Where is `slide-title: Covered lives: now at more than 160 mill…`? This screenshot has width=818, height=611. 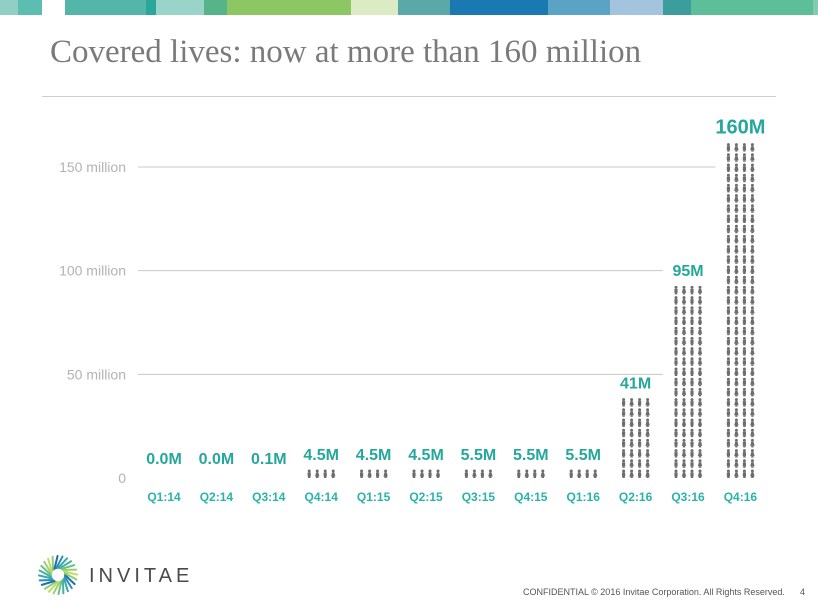
slide-title: Covered lives: now at more than 160 mill… is located at coordinates (346, 52).